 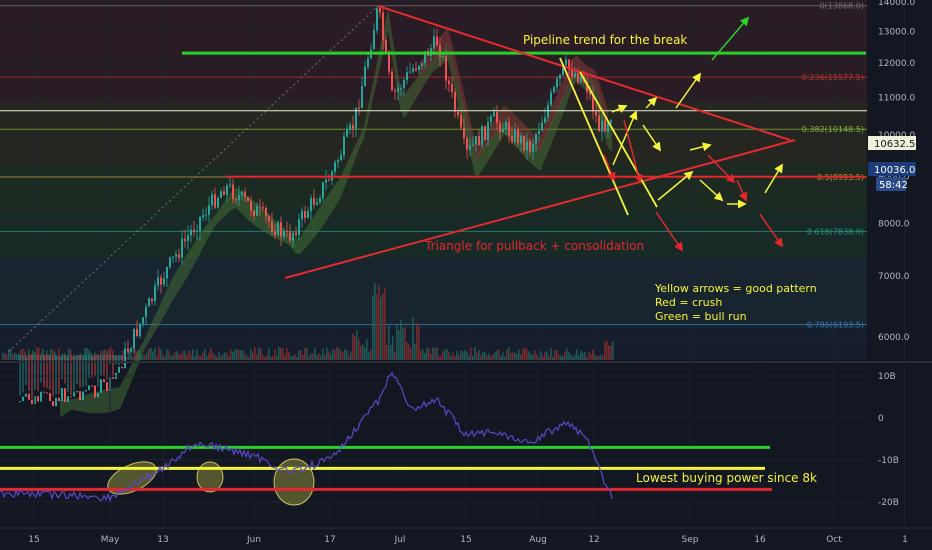 I want to click on legend-yellow: Yellow arrows = good pattern, so click(x=735, y=288).